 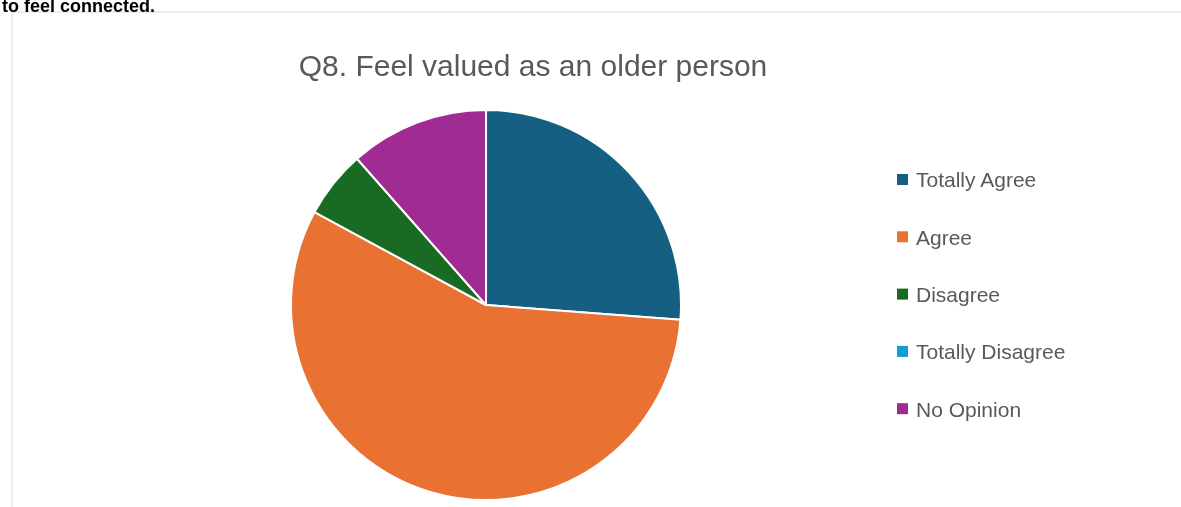 I want to click on chart-title: Q8. Feel valued as an older person, so click(x=533, y=65).